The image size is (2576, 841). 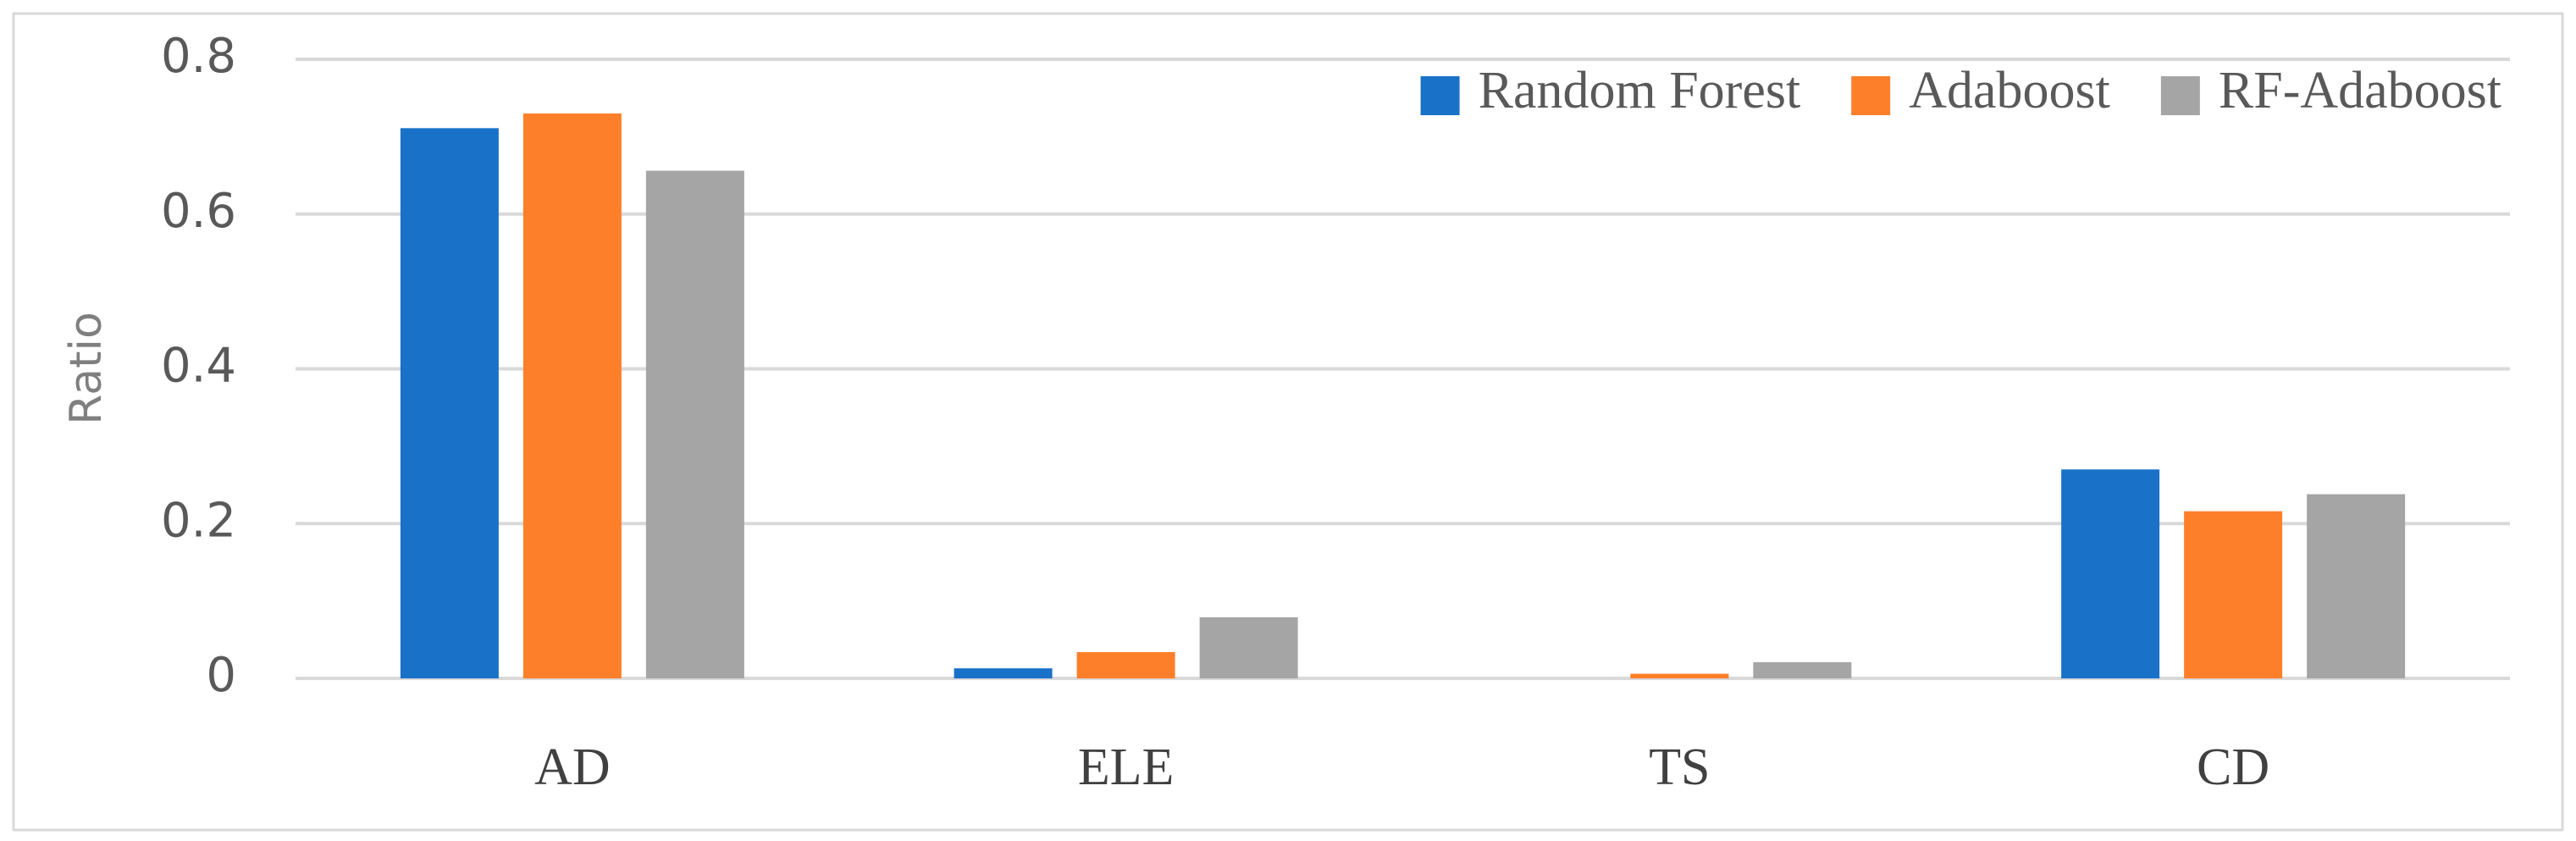 What do you see at coordinates (1679, 767) in the screenshot?
I see `x-tick-label: TS` at bounding box center [1679, 767].